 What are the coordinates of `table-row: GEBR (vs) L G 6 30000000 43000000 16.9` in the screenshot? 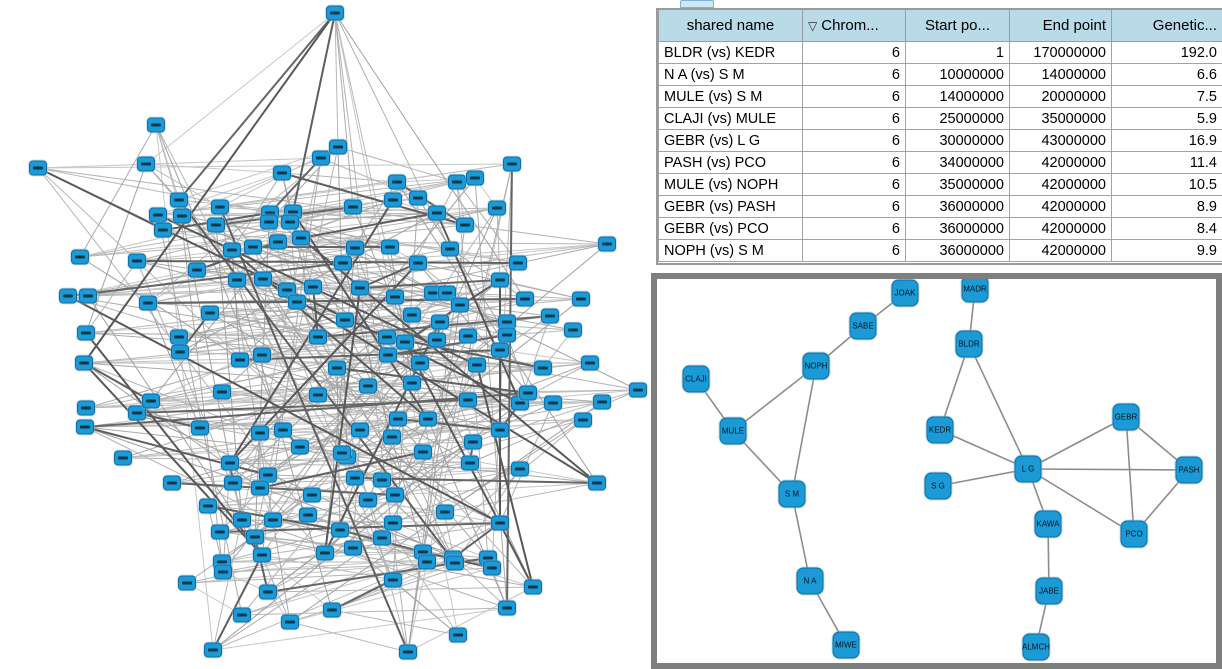 It's located at (940, 140).